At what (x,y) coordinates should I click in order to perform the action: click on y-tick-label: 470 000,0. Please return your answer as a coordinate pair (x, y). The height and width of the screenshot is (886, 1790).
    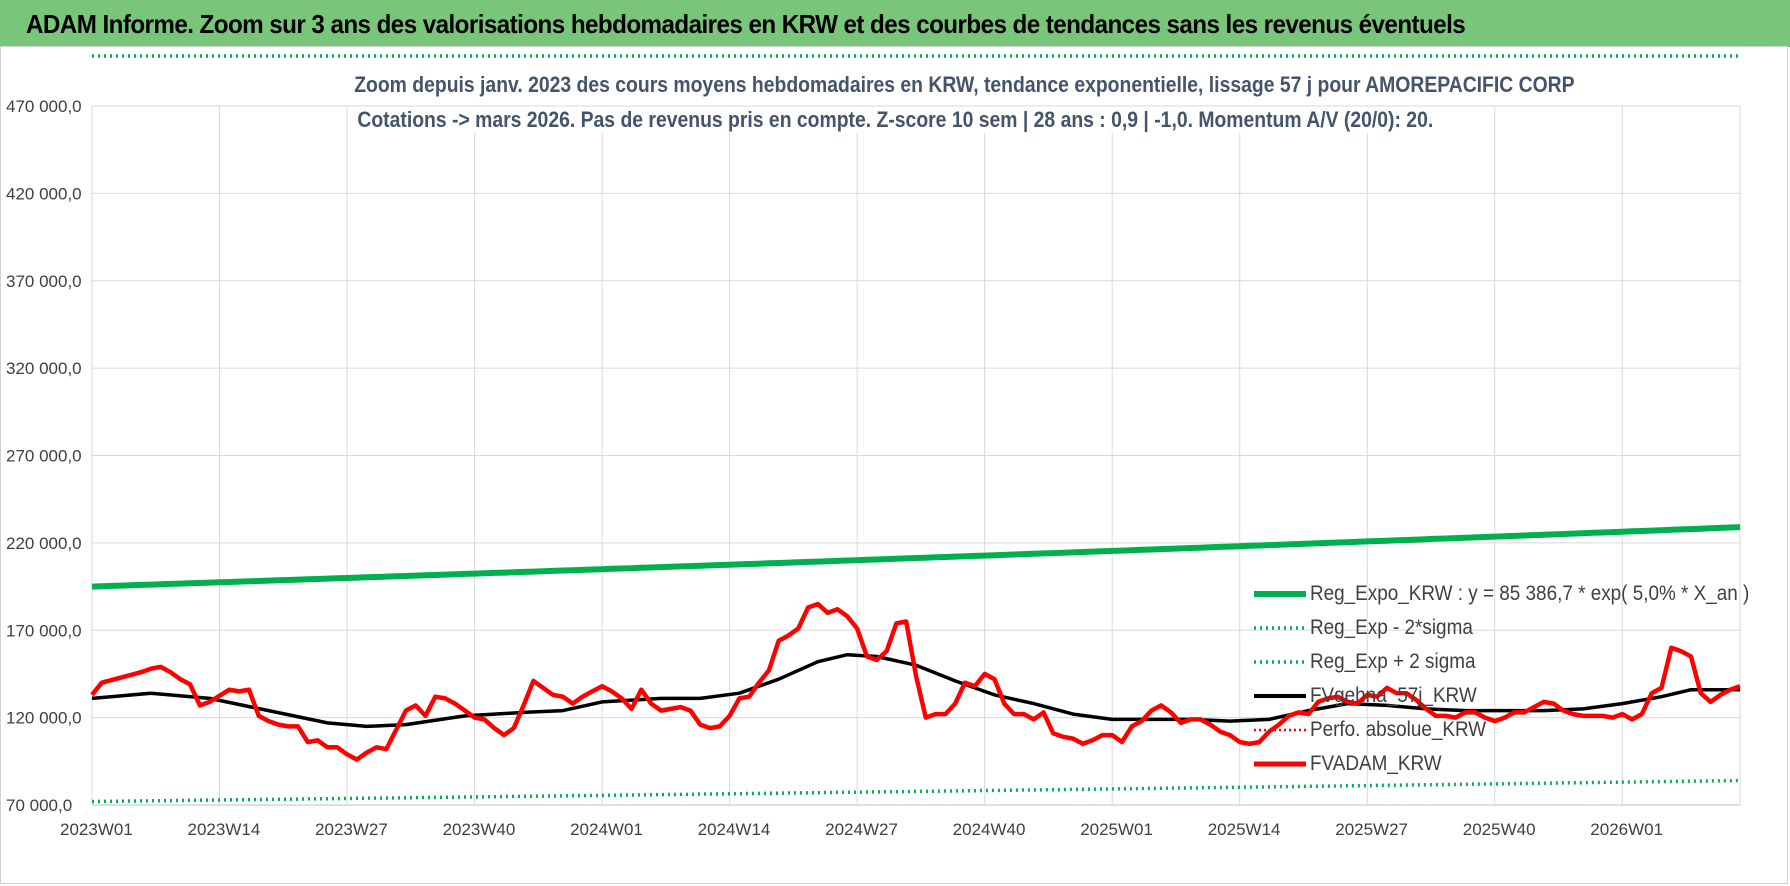
    Looking at the image, I should click on (44, 106).